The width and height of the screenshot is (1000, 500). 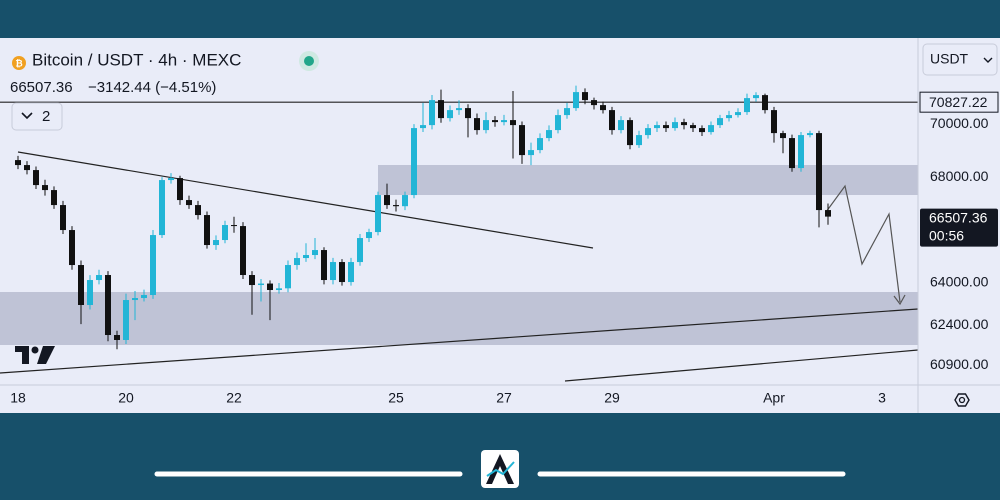 I want to click on x-tick-label: 20, so click(x=126, y=398).